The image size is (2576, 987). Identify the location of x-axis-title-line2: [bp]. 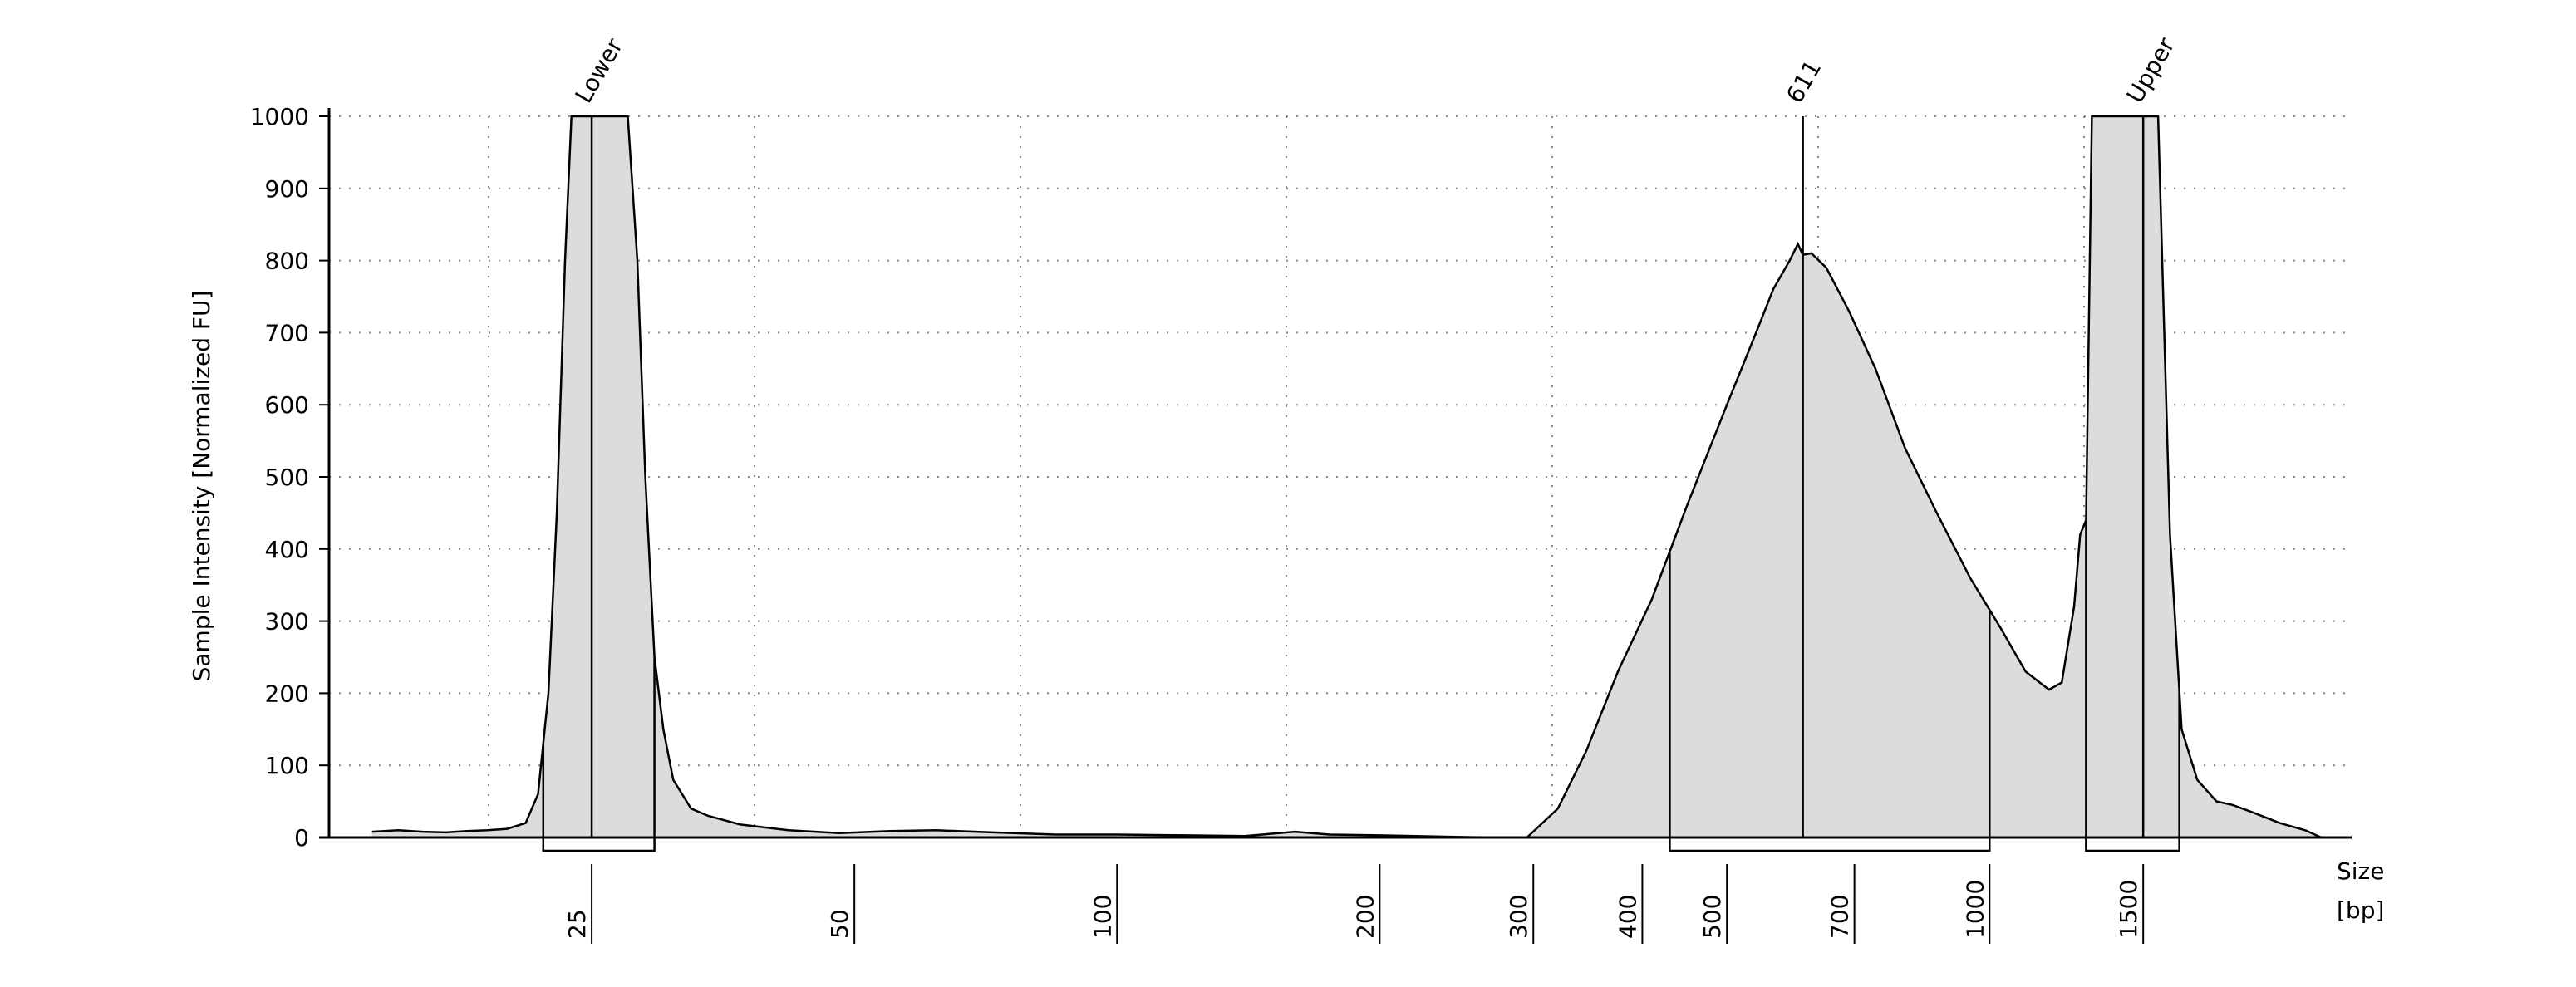
(2360, 910).